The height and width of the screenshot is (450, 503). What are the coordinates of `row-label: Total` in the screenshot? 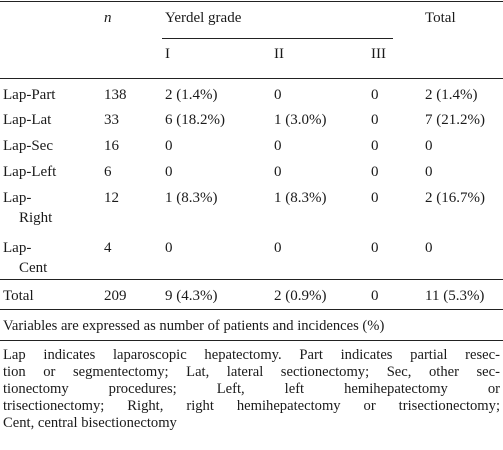 It's located at (18, 296).